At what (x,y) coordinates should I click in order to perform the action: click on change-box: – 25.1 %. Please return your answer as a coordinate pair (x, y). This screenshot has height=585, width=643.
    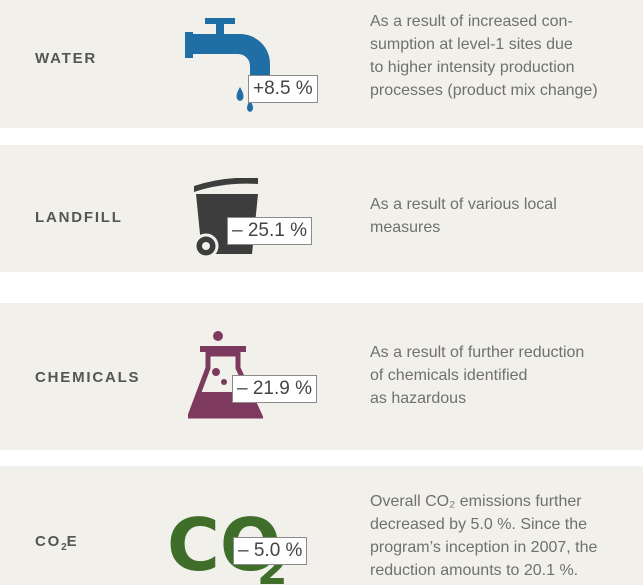
    Looking at the image, I should click on (269, 231).